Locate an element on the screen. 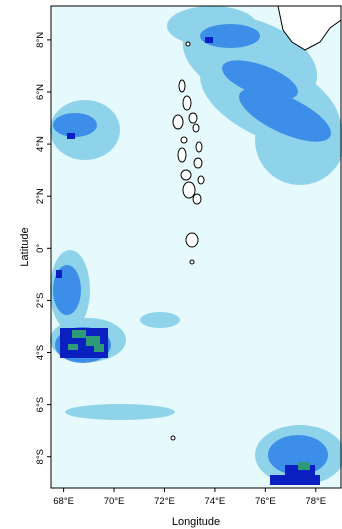 The width and height of the screenshot is (342, 529). x-tick-label: 74°E is located at coordinates (215, 501).